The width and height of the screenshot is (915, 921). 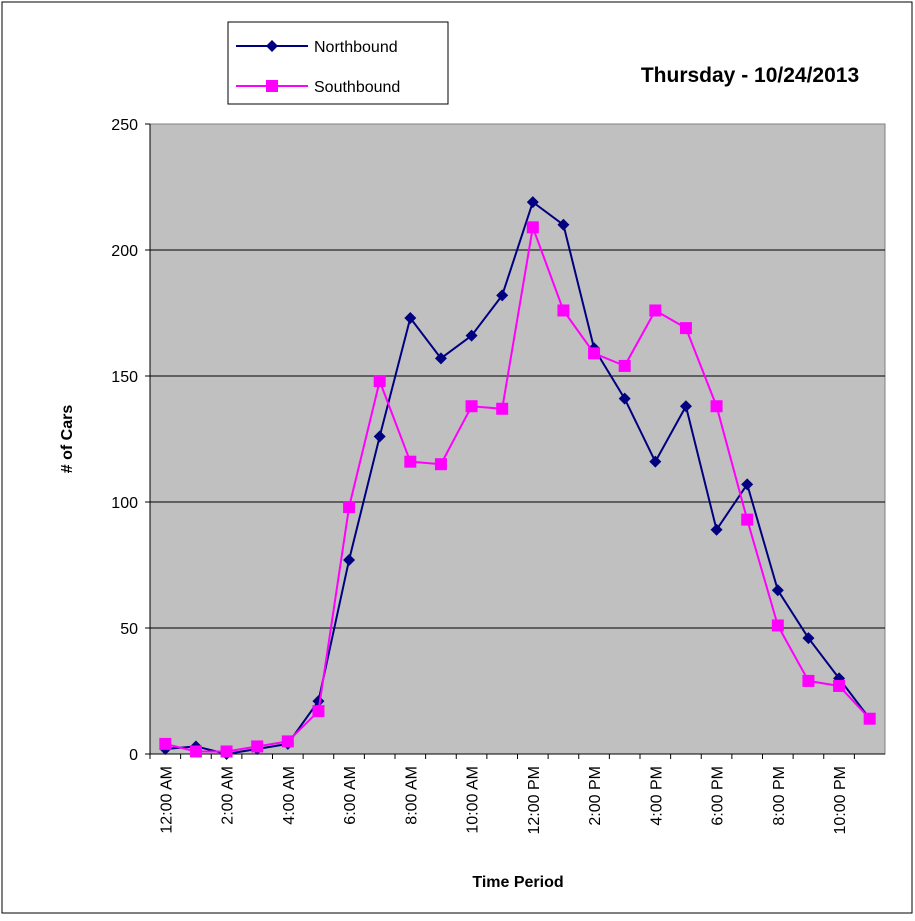 I want to click on y-axis-label: # of Cars, so click(x=67, y=439).